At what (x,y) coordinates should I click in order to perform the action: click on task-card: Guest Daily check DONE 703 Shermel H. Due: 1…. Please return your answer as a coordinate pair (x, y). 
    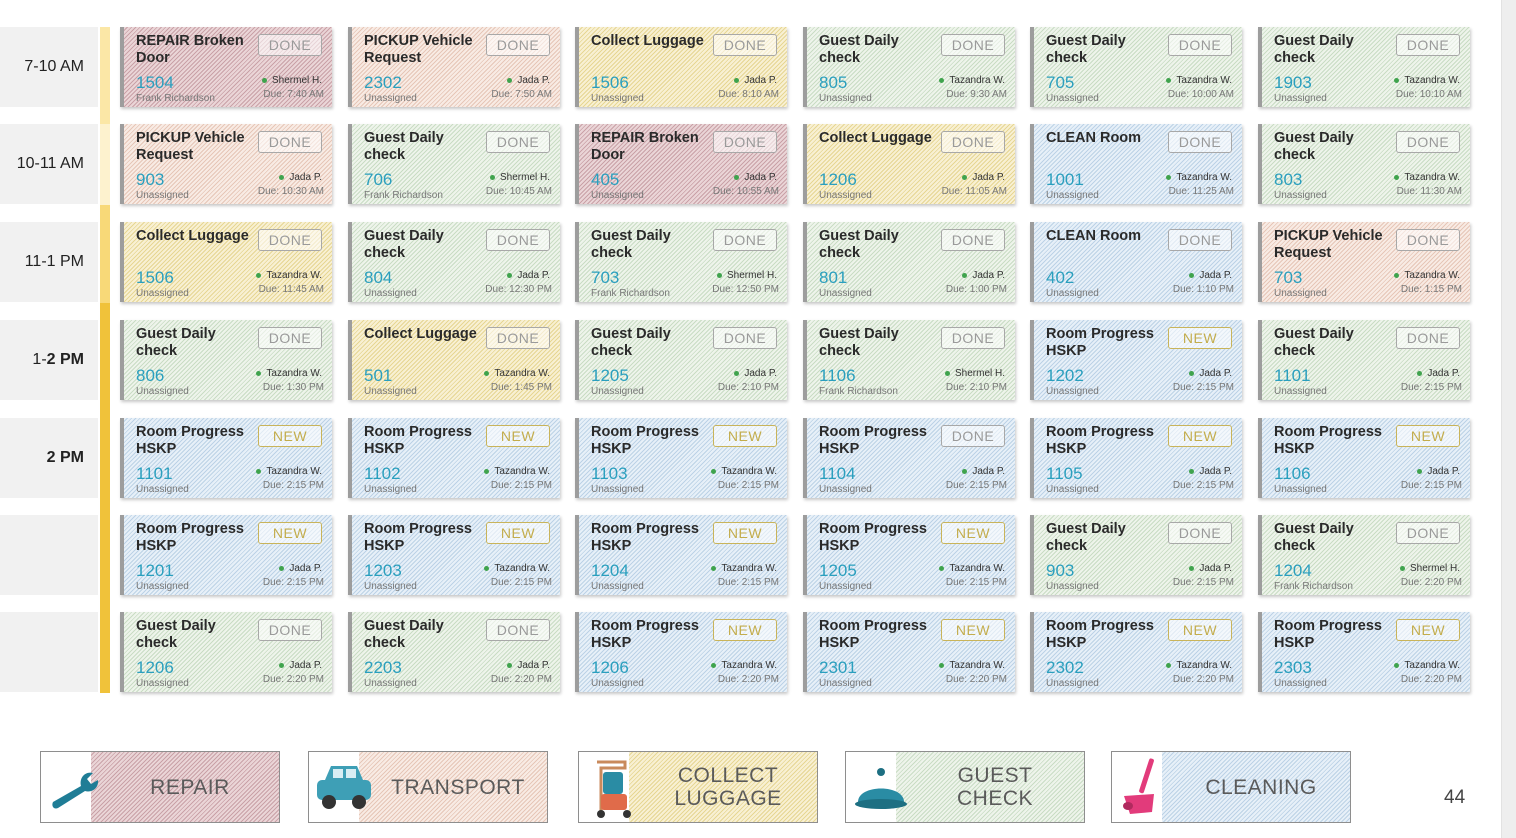
    Looking at the image, I should click on (681, 262).